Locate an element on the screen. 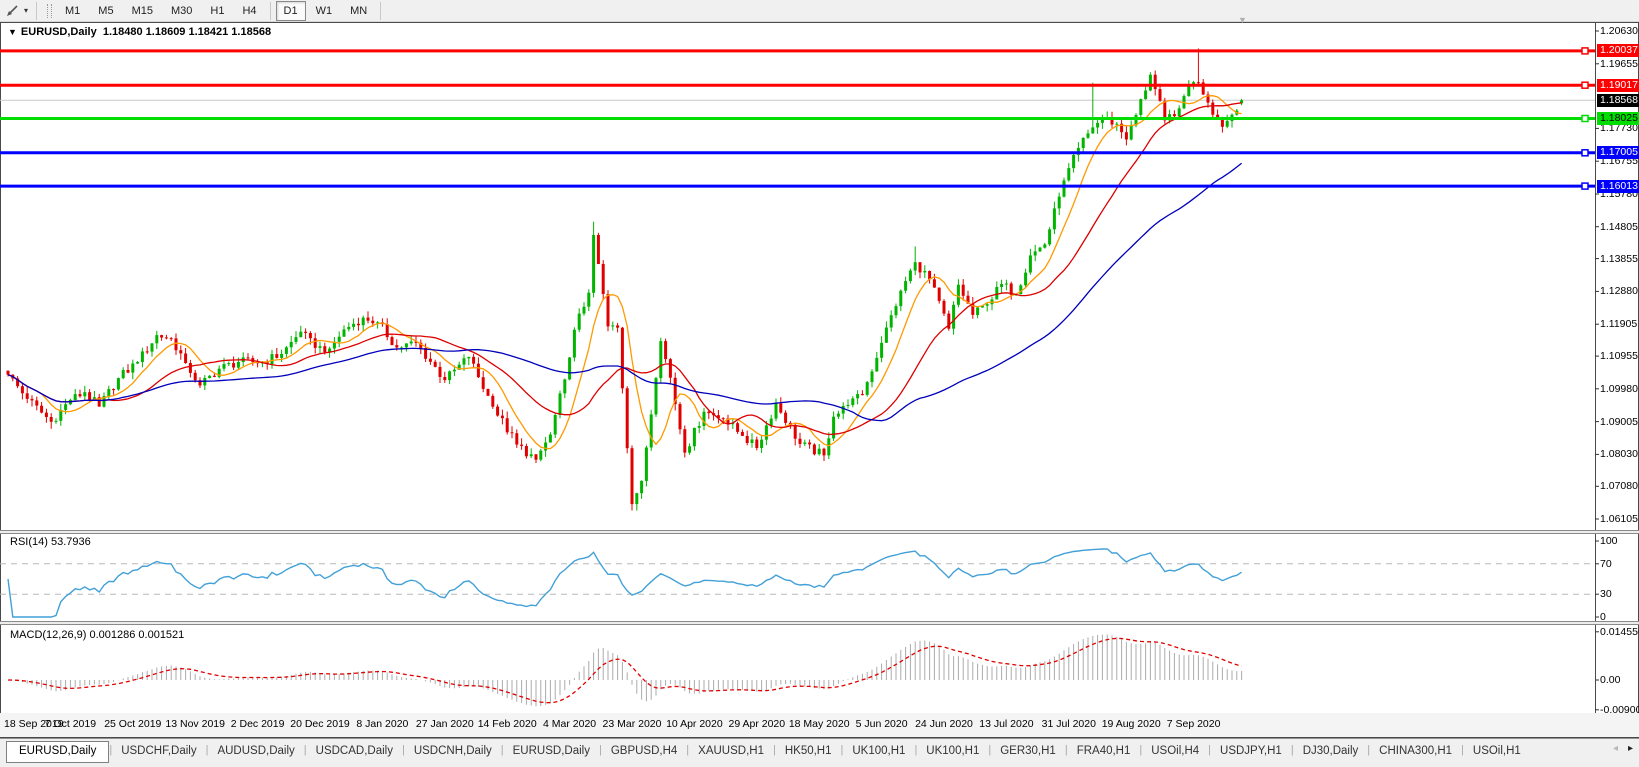  rsi-scale-label: 30 is located at coordinates (1606, 594).